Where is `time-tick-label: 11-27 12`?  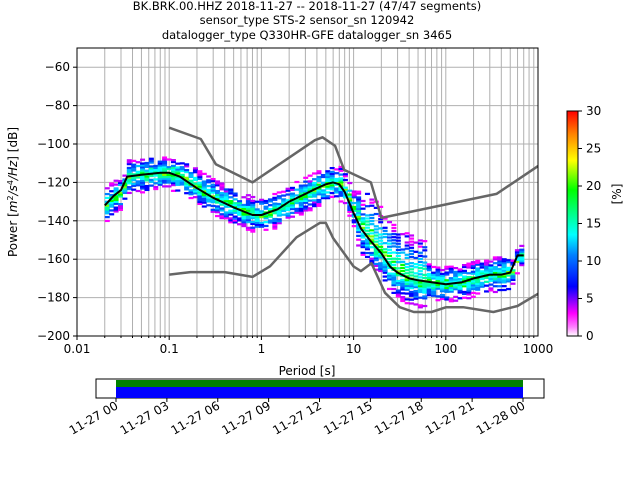
time-tick-label: 11-27 12 is located at coordinates (297, 417).